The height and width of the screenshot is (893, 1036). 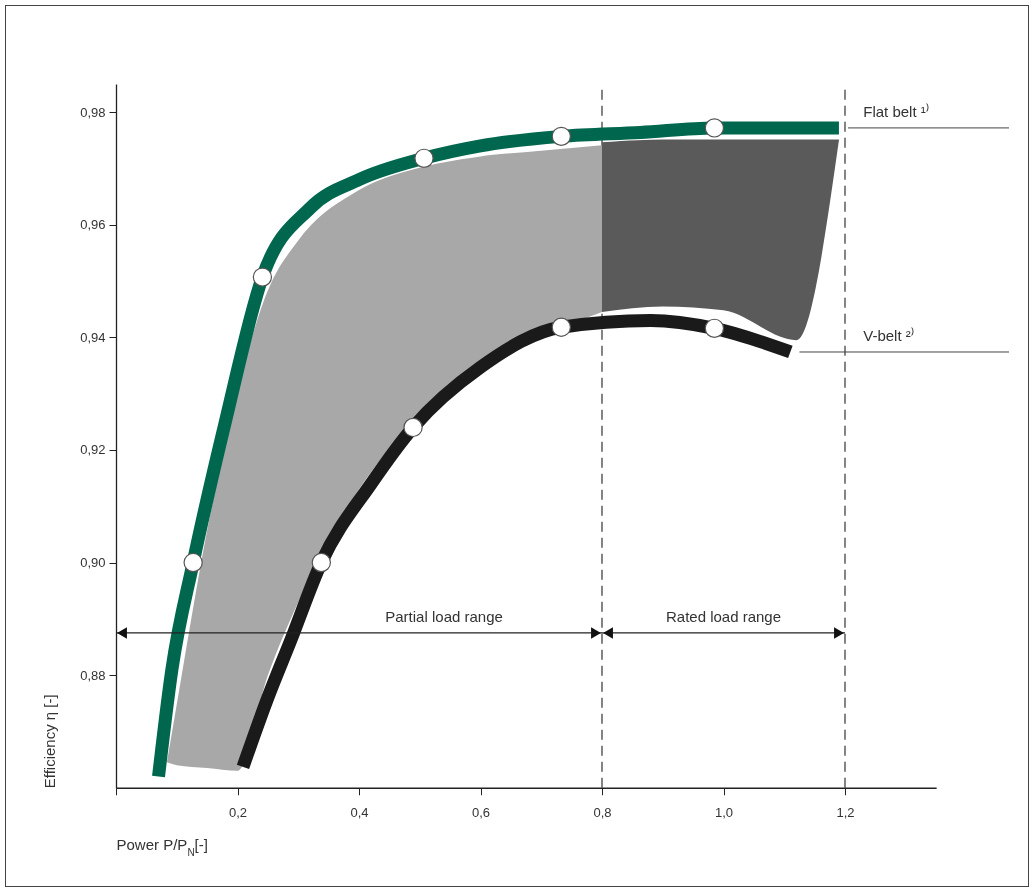 What do you see at coordinates (724, 813) in the screenshot?
I see `x-tick-label: 1,0` at bounding box center [724, 813].